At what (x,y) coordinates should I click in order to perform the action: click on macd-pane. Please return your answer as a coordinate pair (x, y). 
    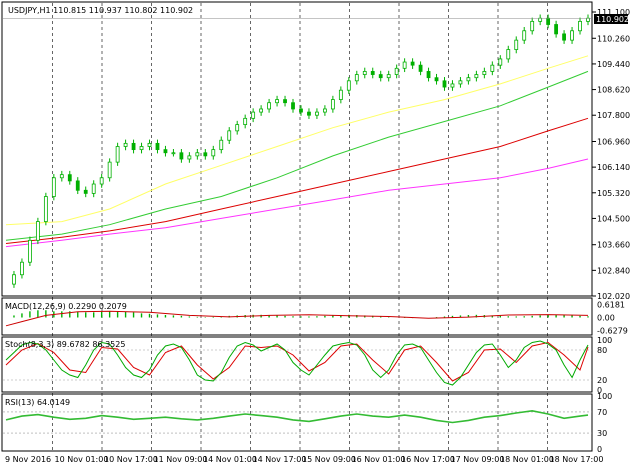
    Looking at the image, I should click on (297, 316).